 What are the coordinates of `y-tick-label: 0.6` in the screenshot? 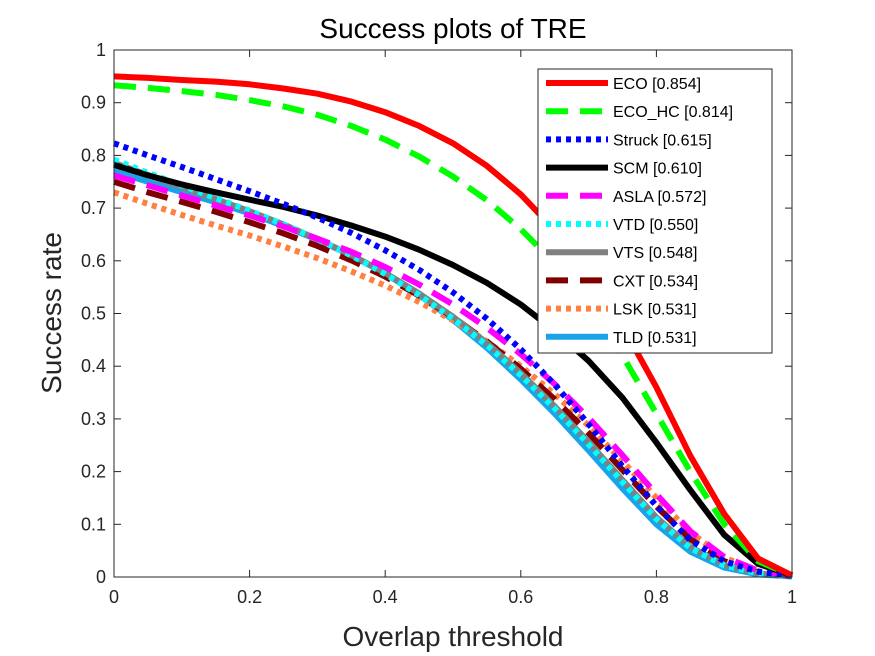 It's located at (93, 261).